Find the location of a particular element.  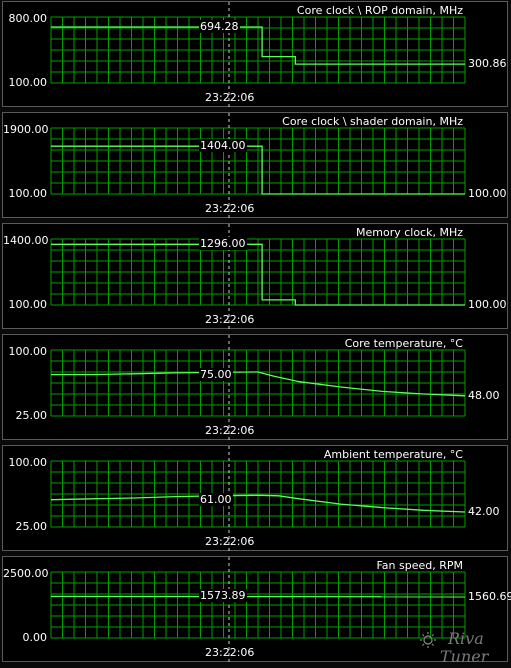

current-value: 48.00 is located at coordinates (484, 395).